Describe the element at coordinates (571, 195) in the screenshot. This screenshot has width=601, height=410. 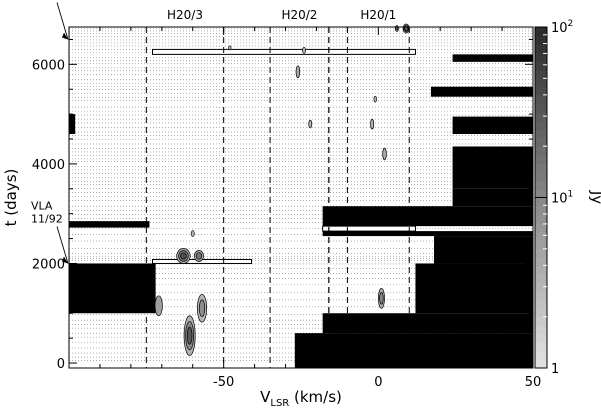
I see `colorbar-tick-exponent: 1` at that location.